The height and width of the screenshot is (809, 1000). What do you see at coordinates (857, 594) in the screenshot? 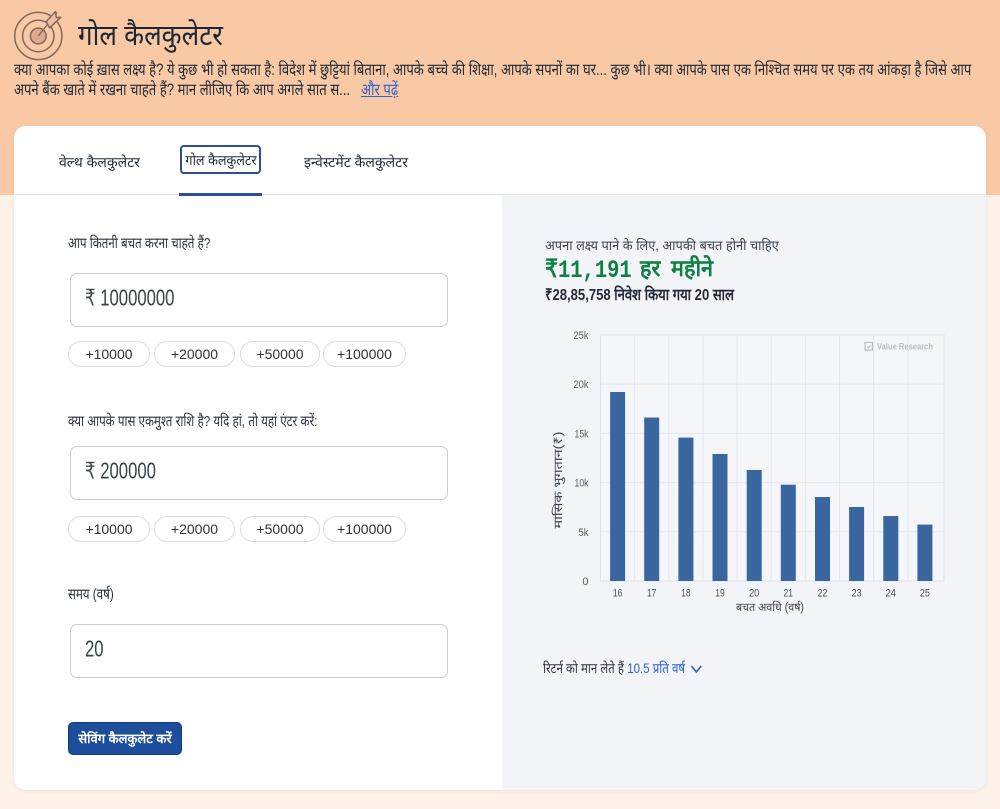
I see `svg-text: 23` at bounding box center [857, 594].